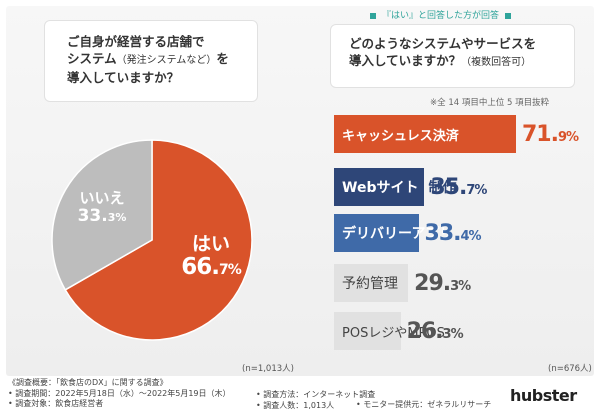 Image resolution: width=600 pixels, height=415 pixels. Describe the element at coordinates (393, 233) in the screenshot. I see `bar-delivery-box: デリバリーアプリ` at that location.